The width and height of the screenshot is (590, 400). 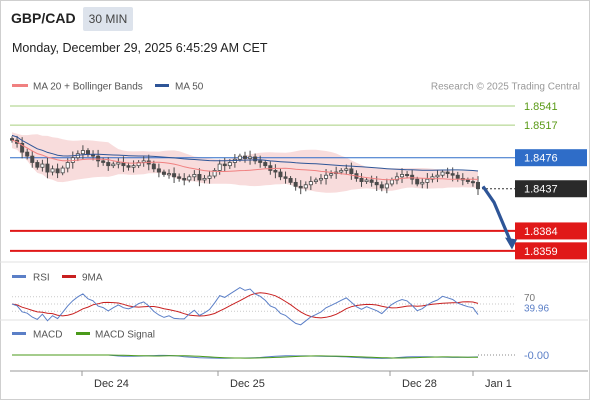 What do you see at coordinates (20, 85) in the screenshot?
I see `ma20-legend-swatch` at bounding box center [20, 85].